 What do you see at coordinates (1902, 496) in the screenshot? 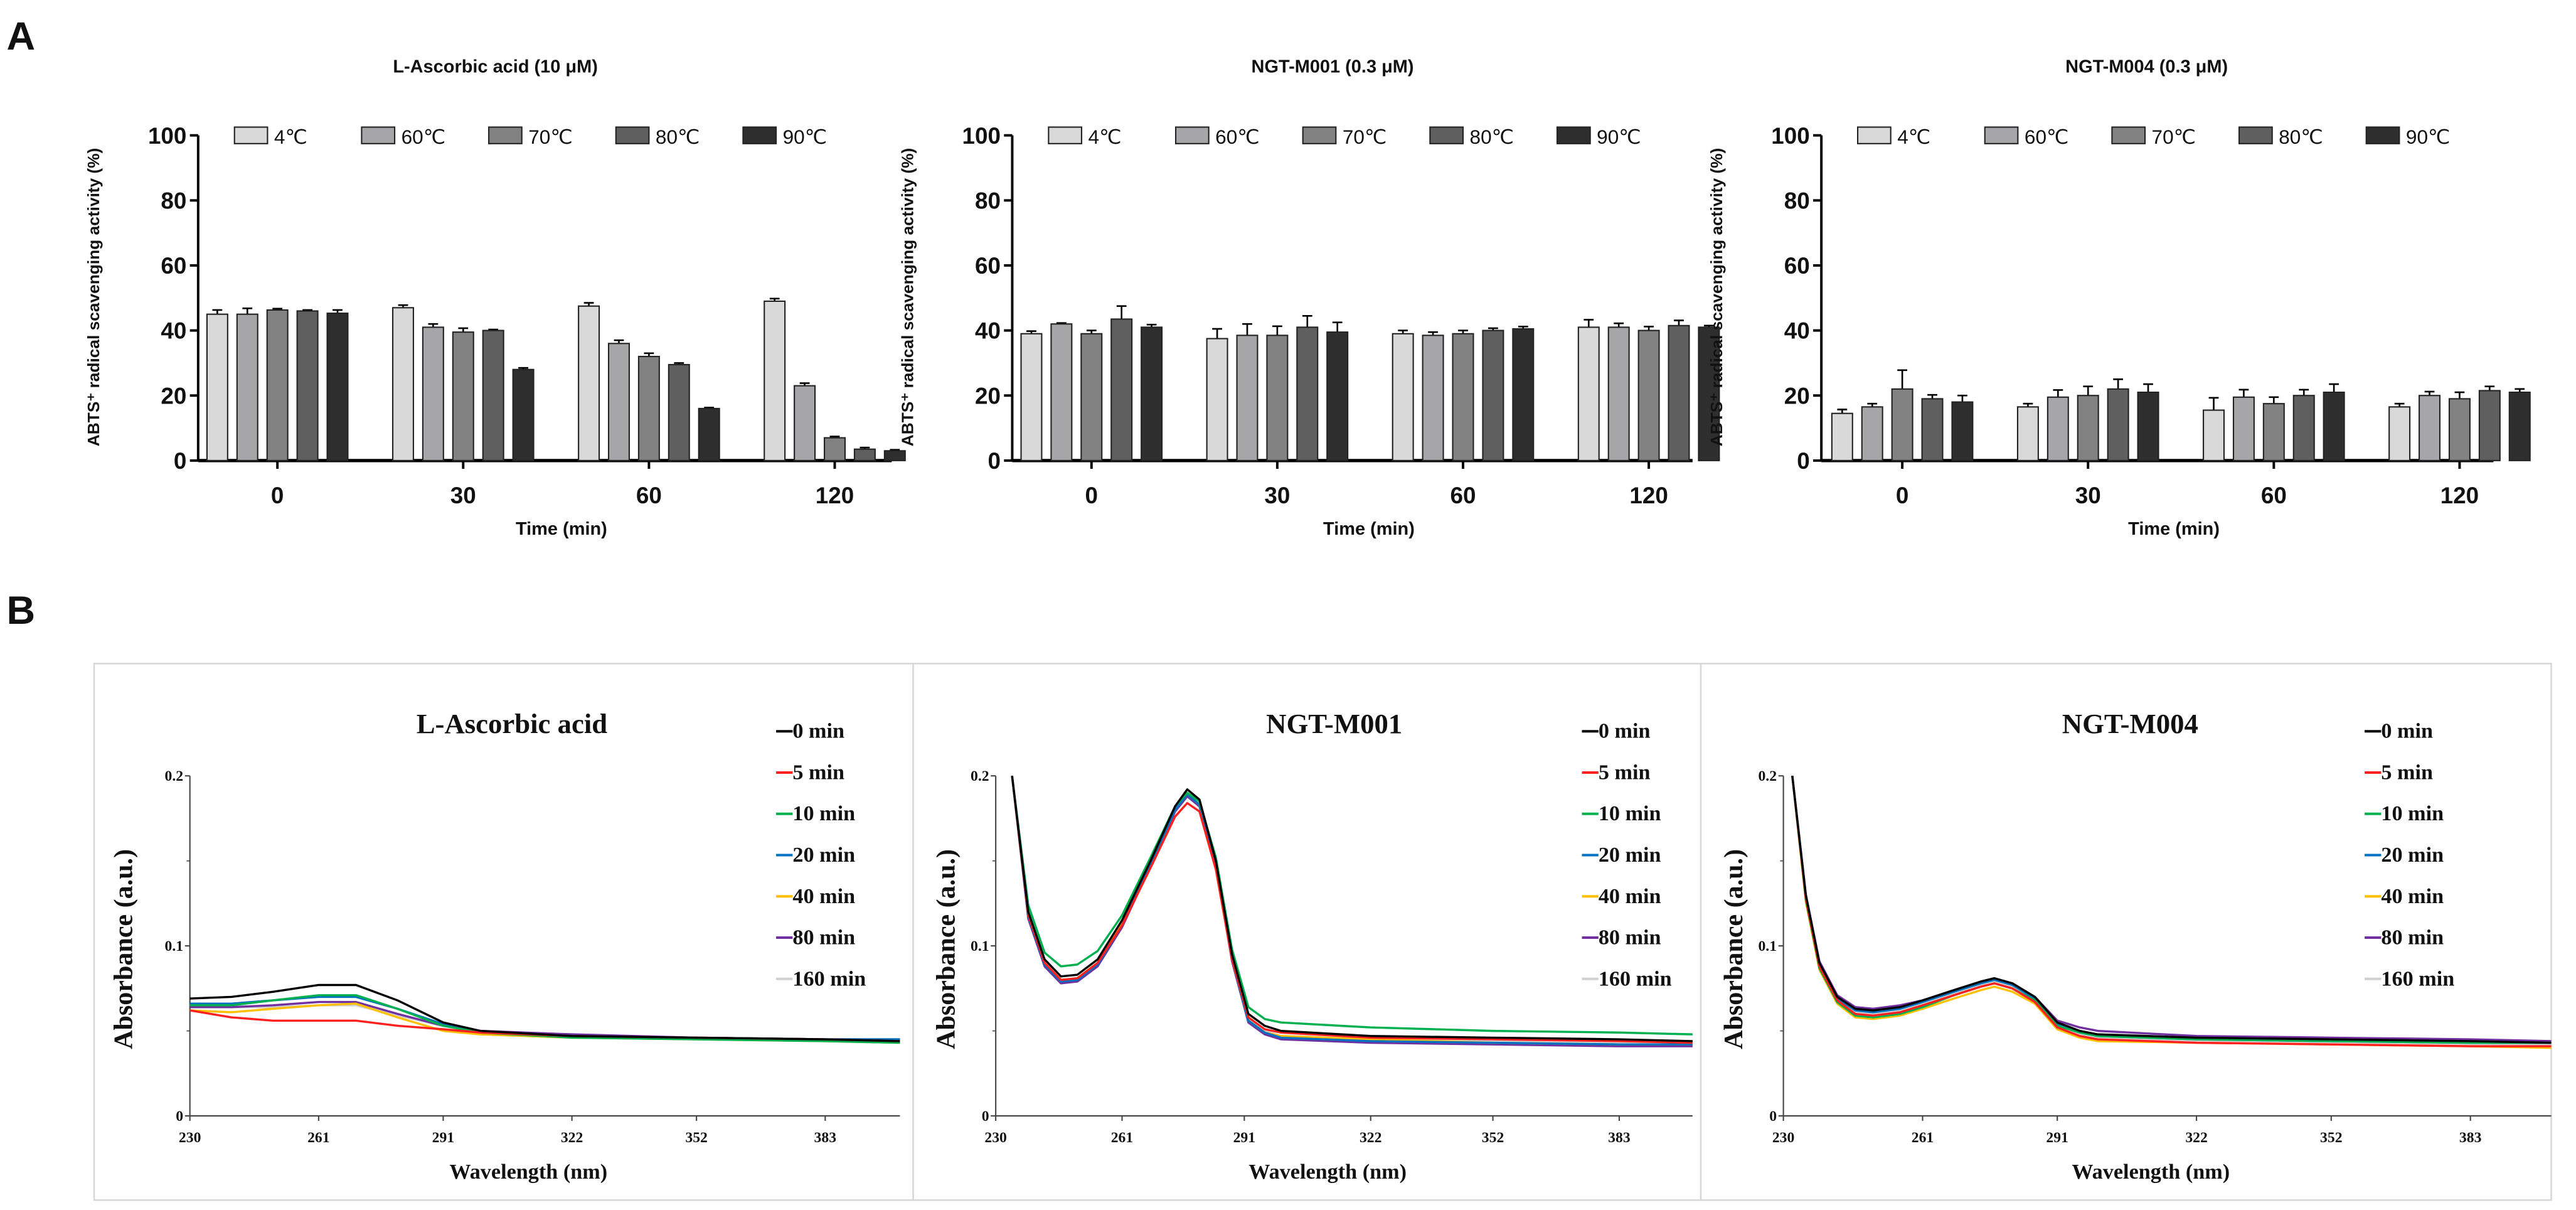
I see `x-tick-label: 0` at bounding box center [1902, 496].